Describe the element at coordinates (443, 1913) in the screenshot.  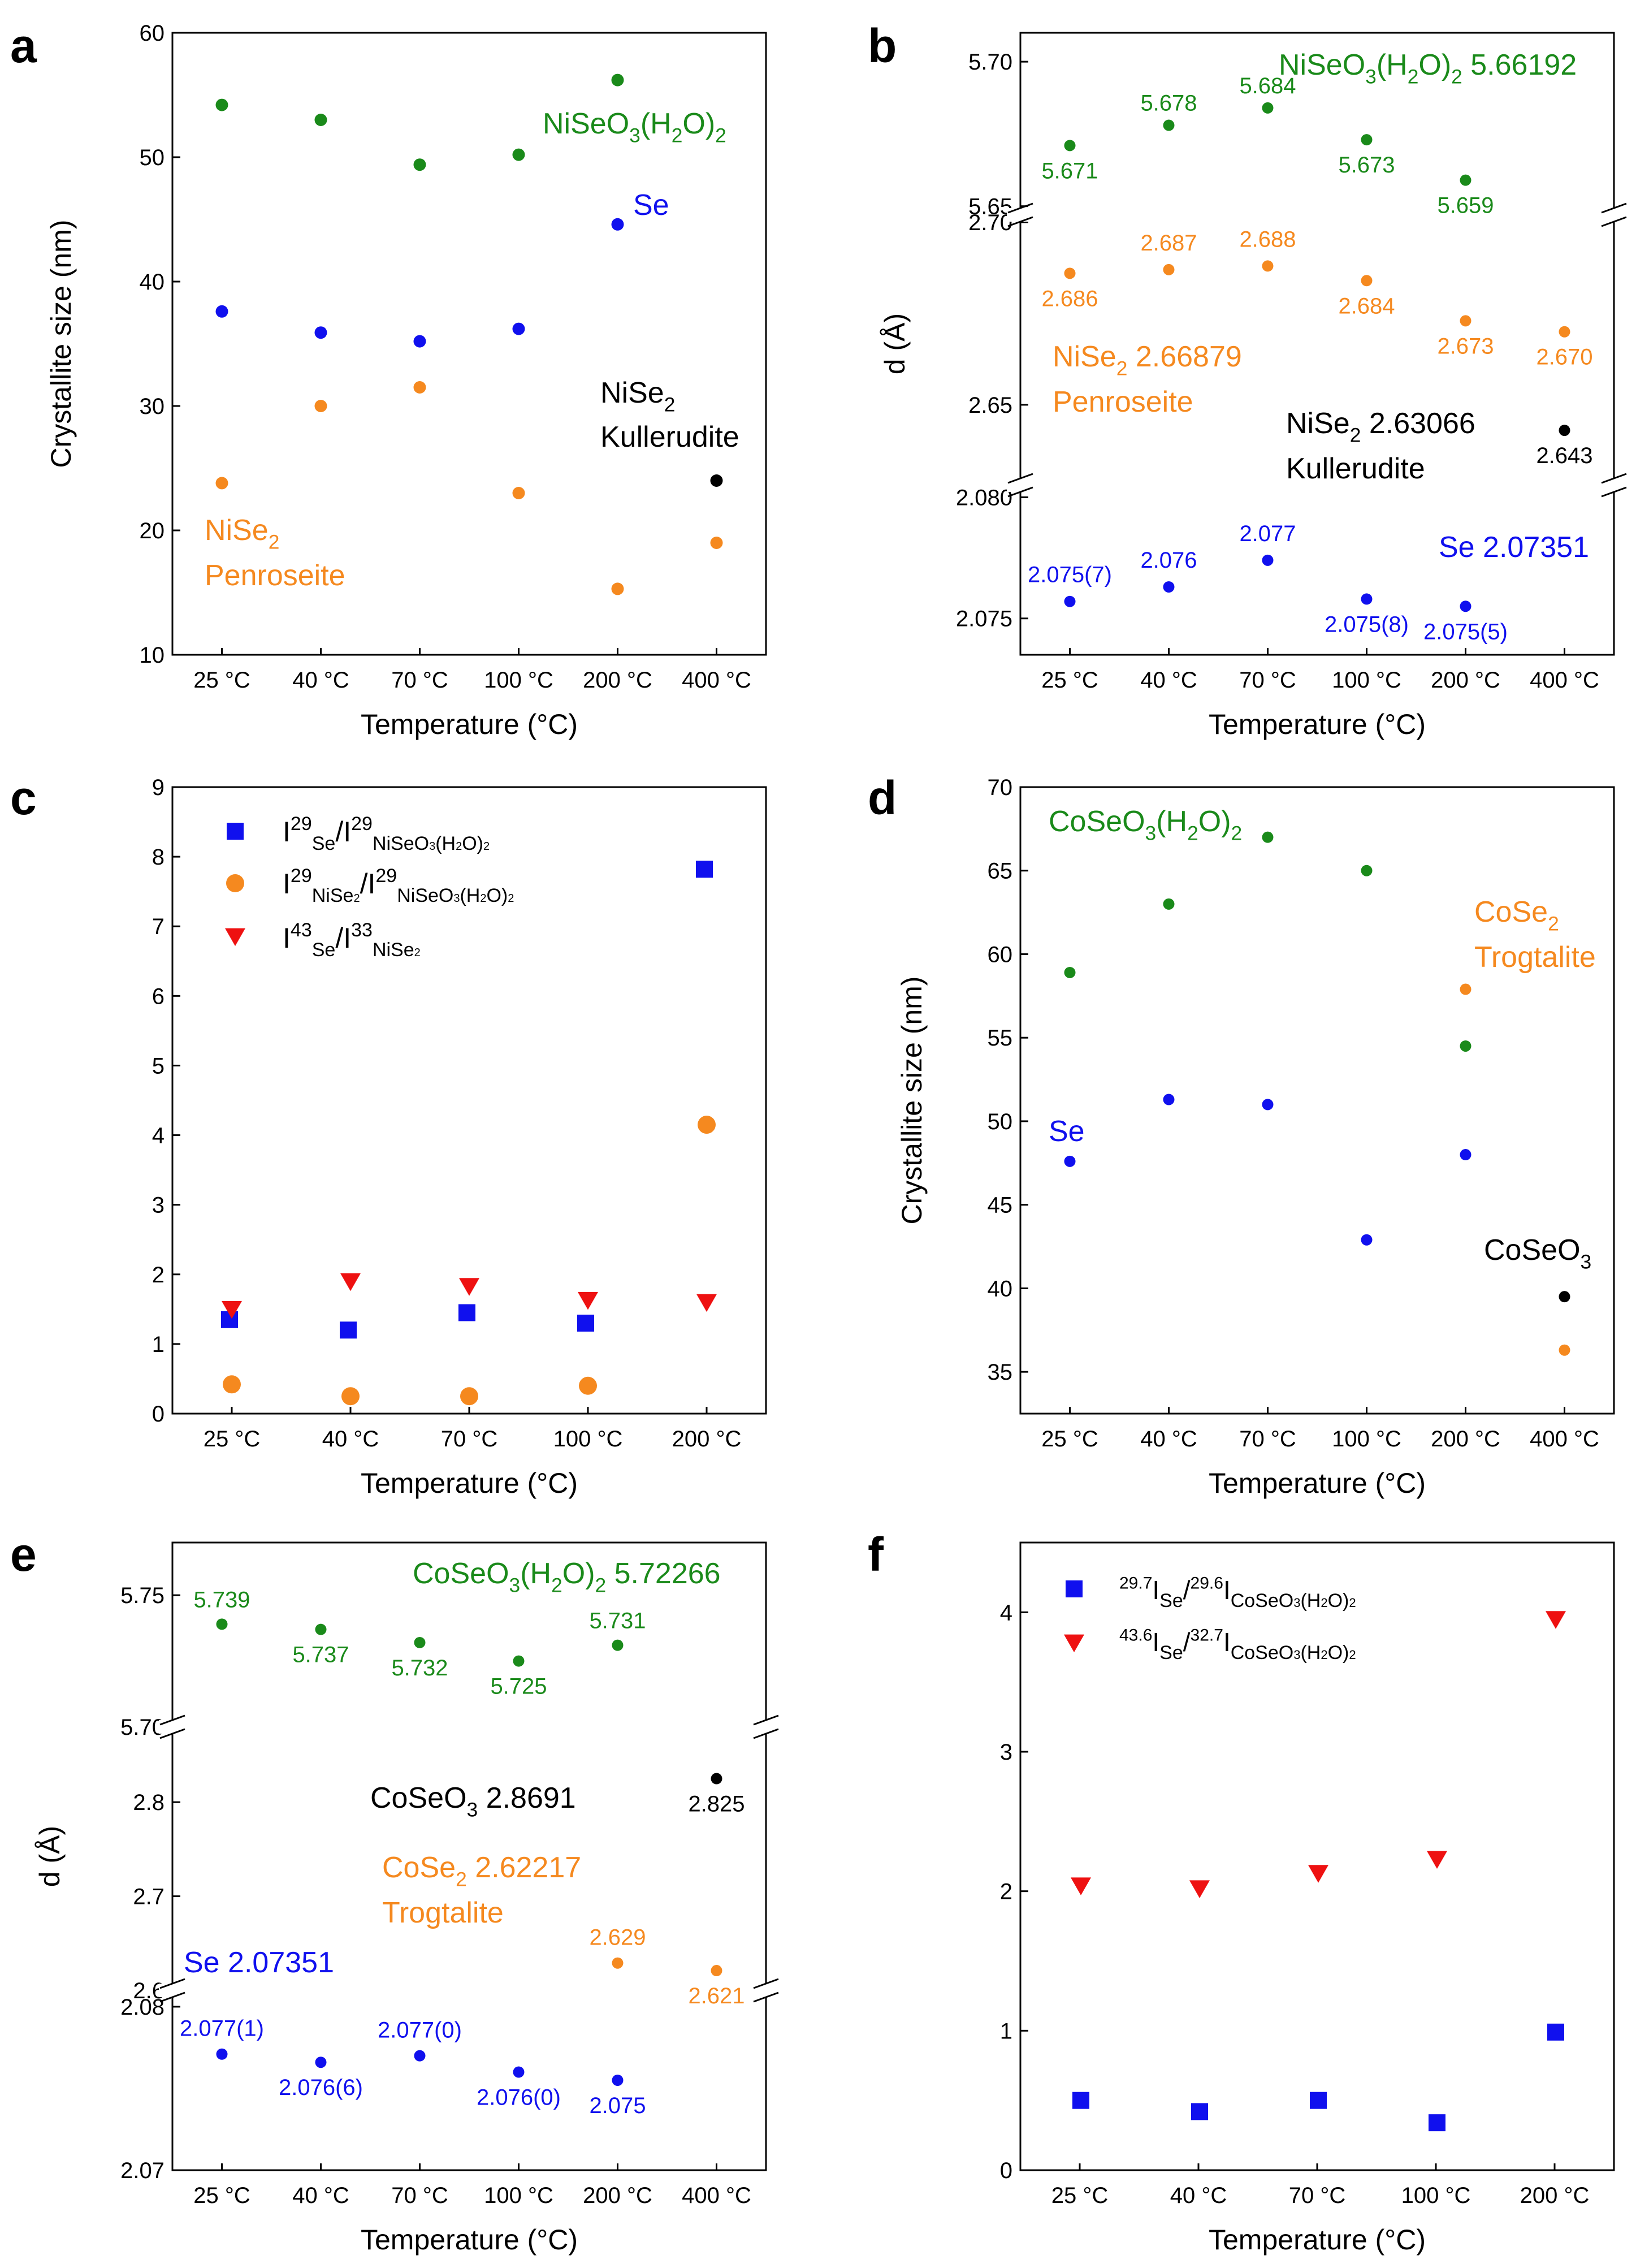
I see `annotation-e-orange2: Trogtalite` at that location.